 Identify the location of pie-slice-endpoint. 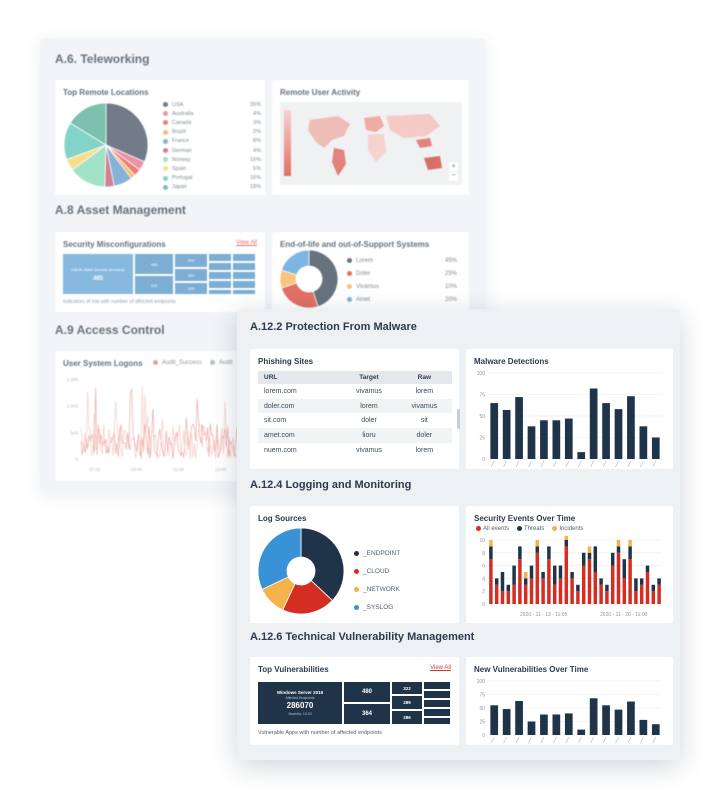
(322, 564).